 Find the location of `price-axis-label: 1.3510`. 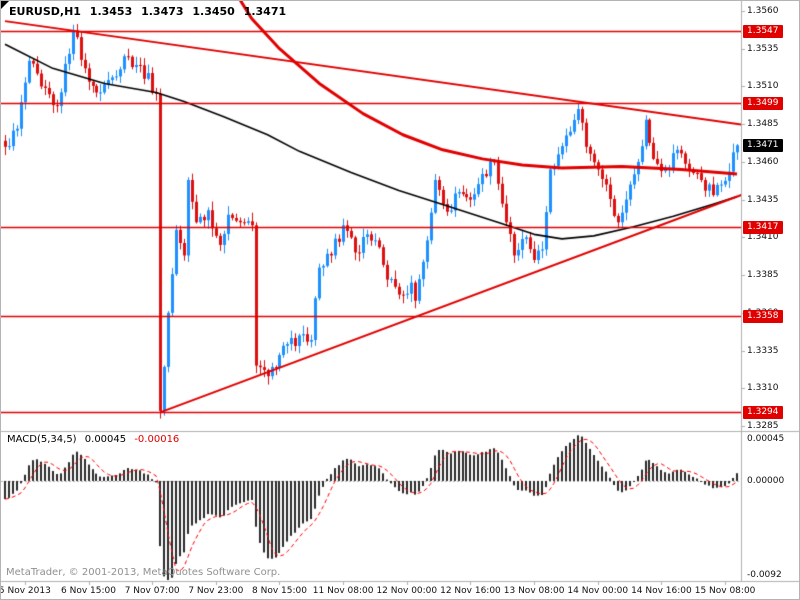

price-axis-label: 1.3510 is located at coordinates (763, 86).